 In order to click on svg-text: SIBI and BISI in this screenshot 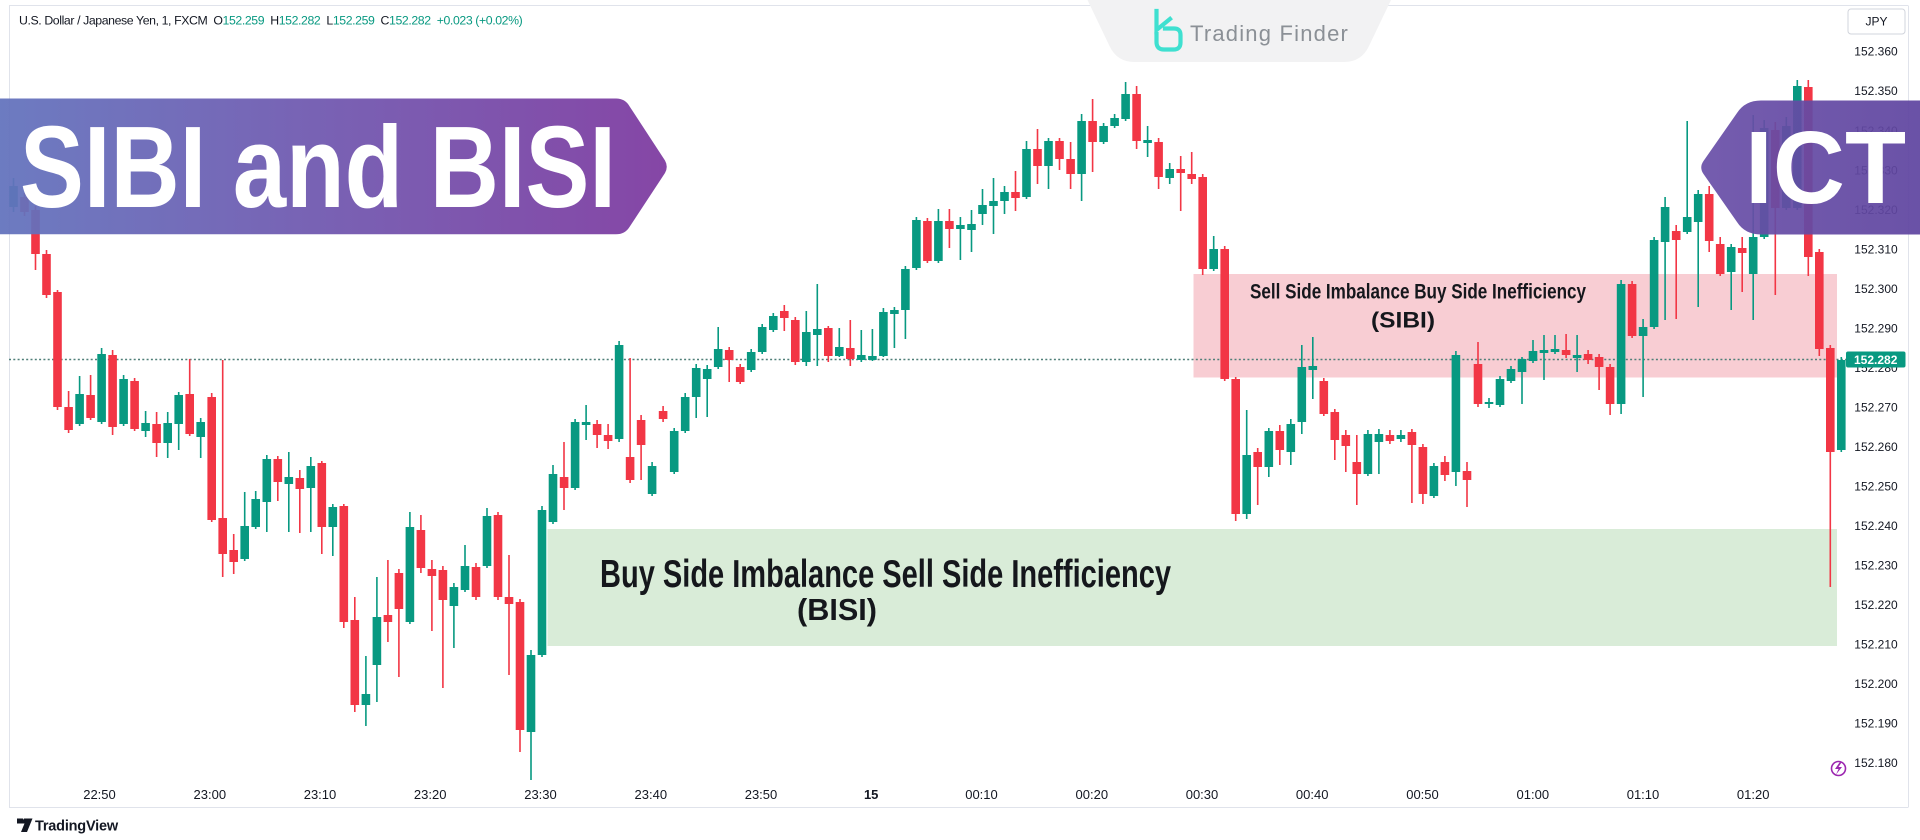, I will do `click(318, 167)`.